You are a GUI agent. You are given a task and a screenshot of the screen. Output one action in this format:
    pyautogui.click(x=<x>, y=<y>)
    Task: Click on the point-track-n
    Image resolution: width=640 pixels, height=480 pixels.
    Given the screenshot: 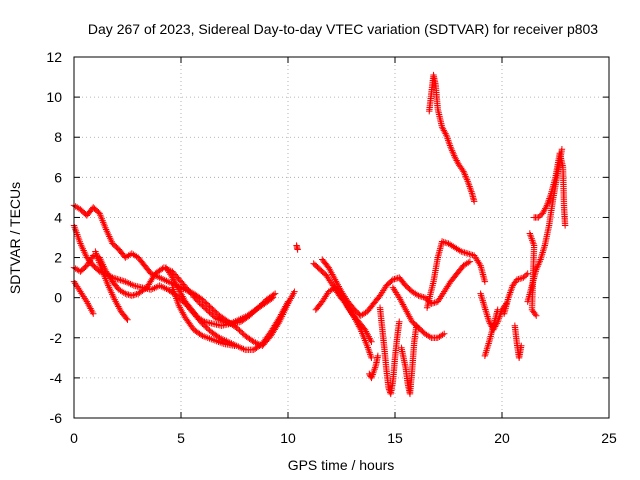 What is the action you would take?
    pyautogui.click(x=416, y=325)
    